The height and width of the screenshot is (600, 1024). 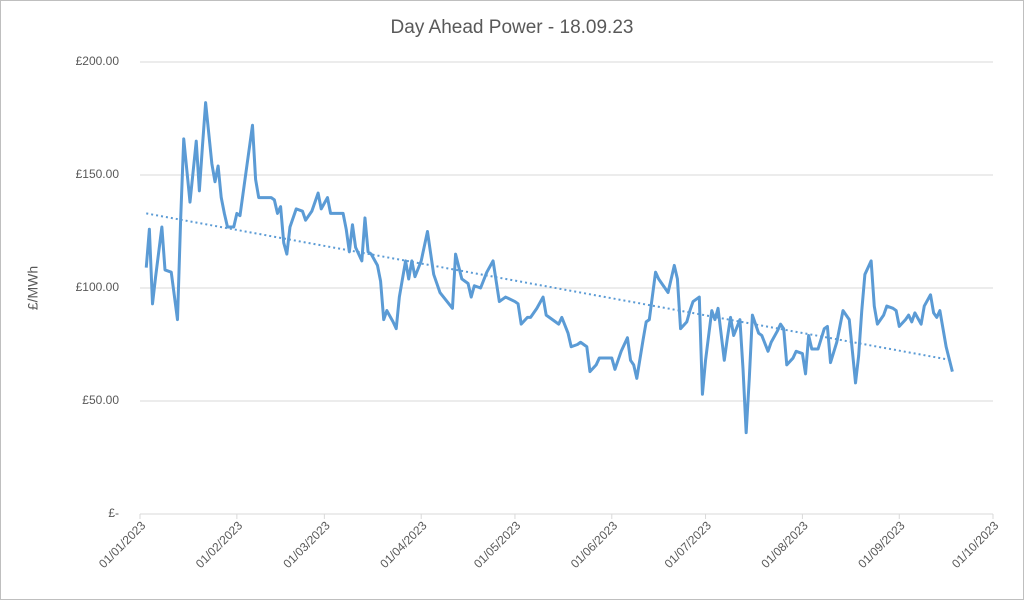 What do you see at coordinates (98, 174) in the screenshot?
I see `y-tick-label: £150.00` at bounding box center [98, 174].